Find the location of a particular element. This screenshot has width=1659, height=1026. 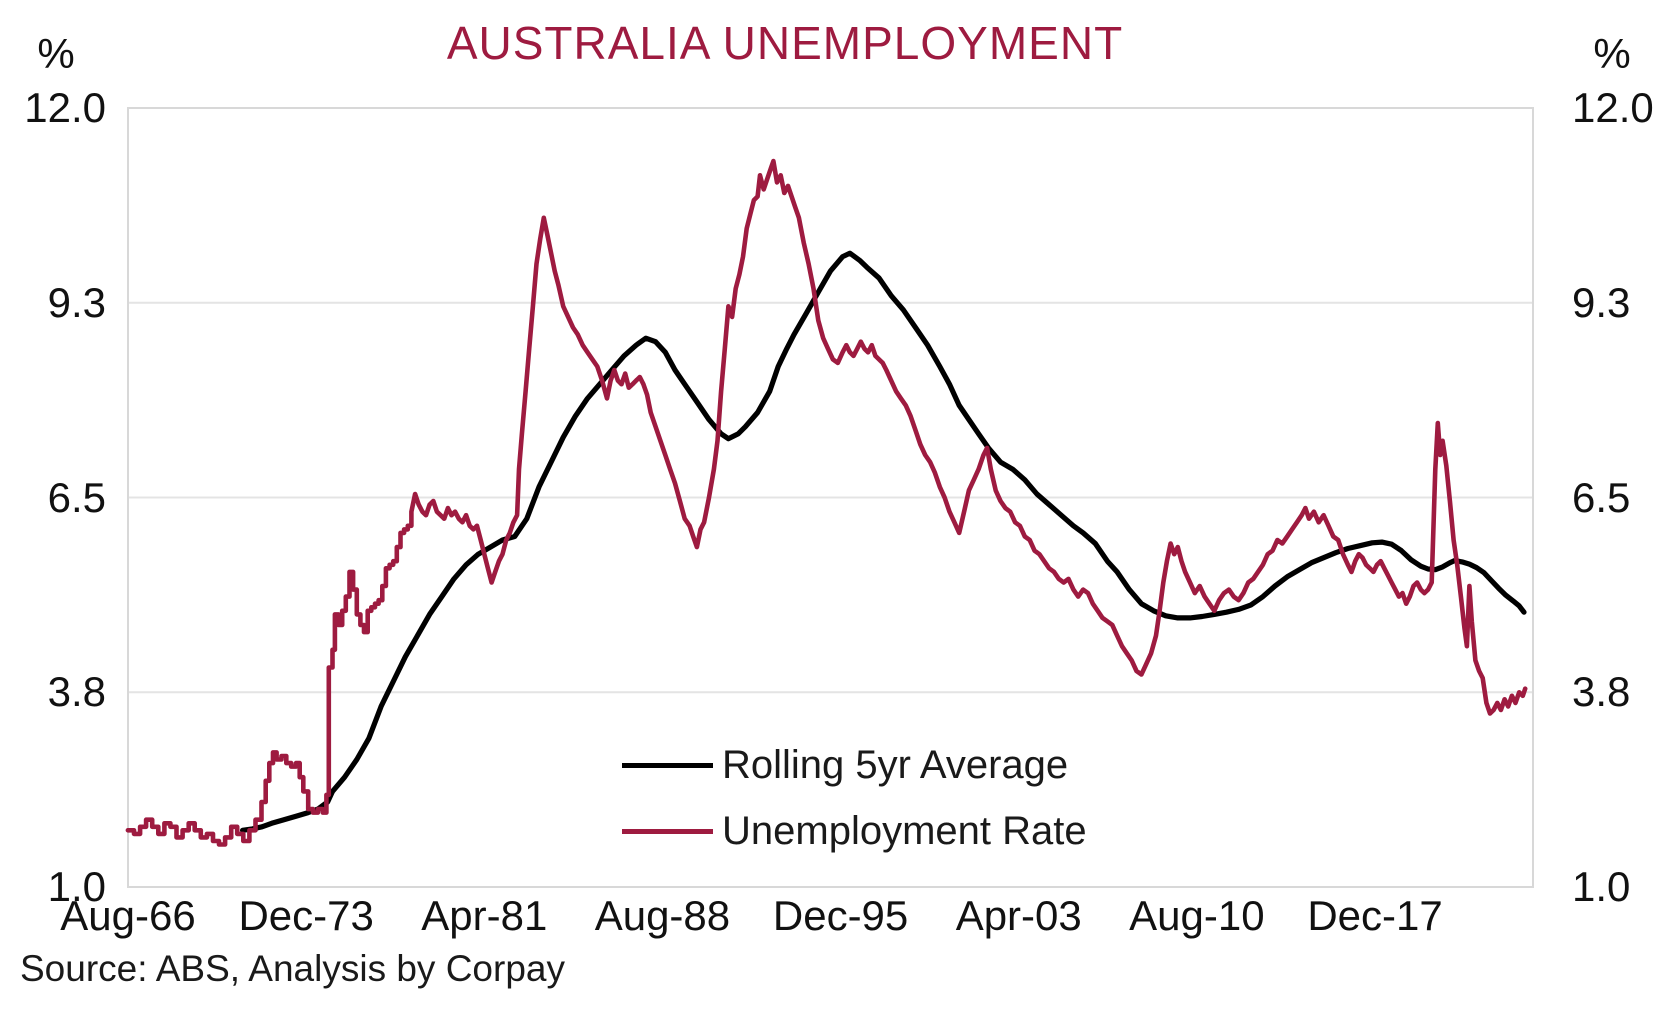

x-tick-label: Aug-88 is located at coordinates (662, 915).